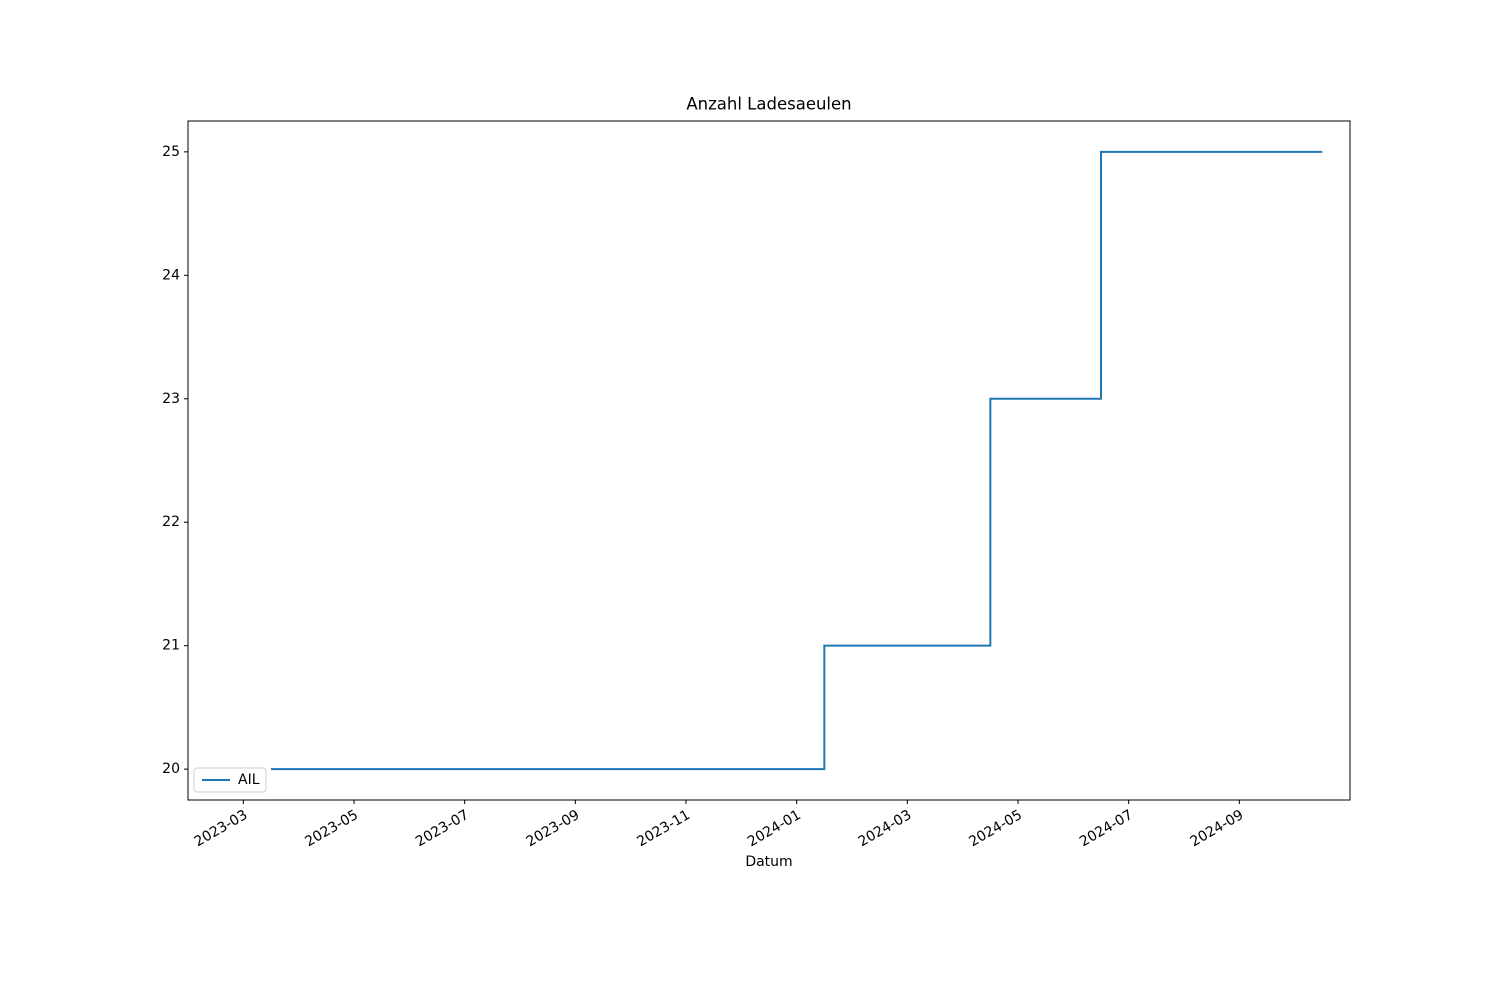  I want to click on y-tick-label: 20, so click(171, 769).